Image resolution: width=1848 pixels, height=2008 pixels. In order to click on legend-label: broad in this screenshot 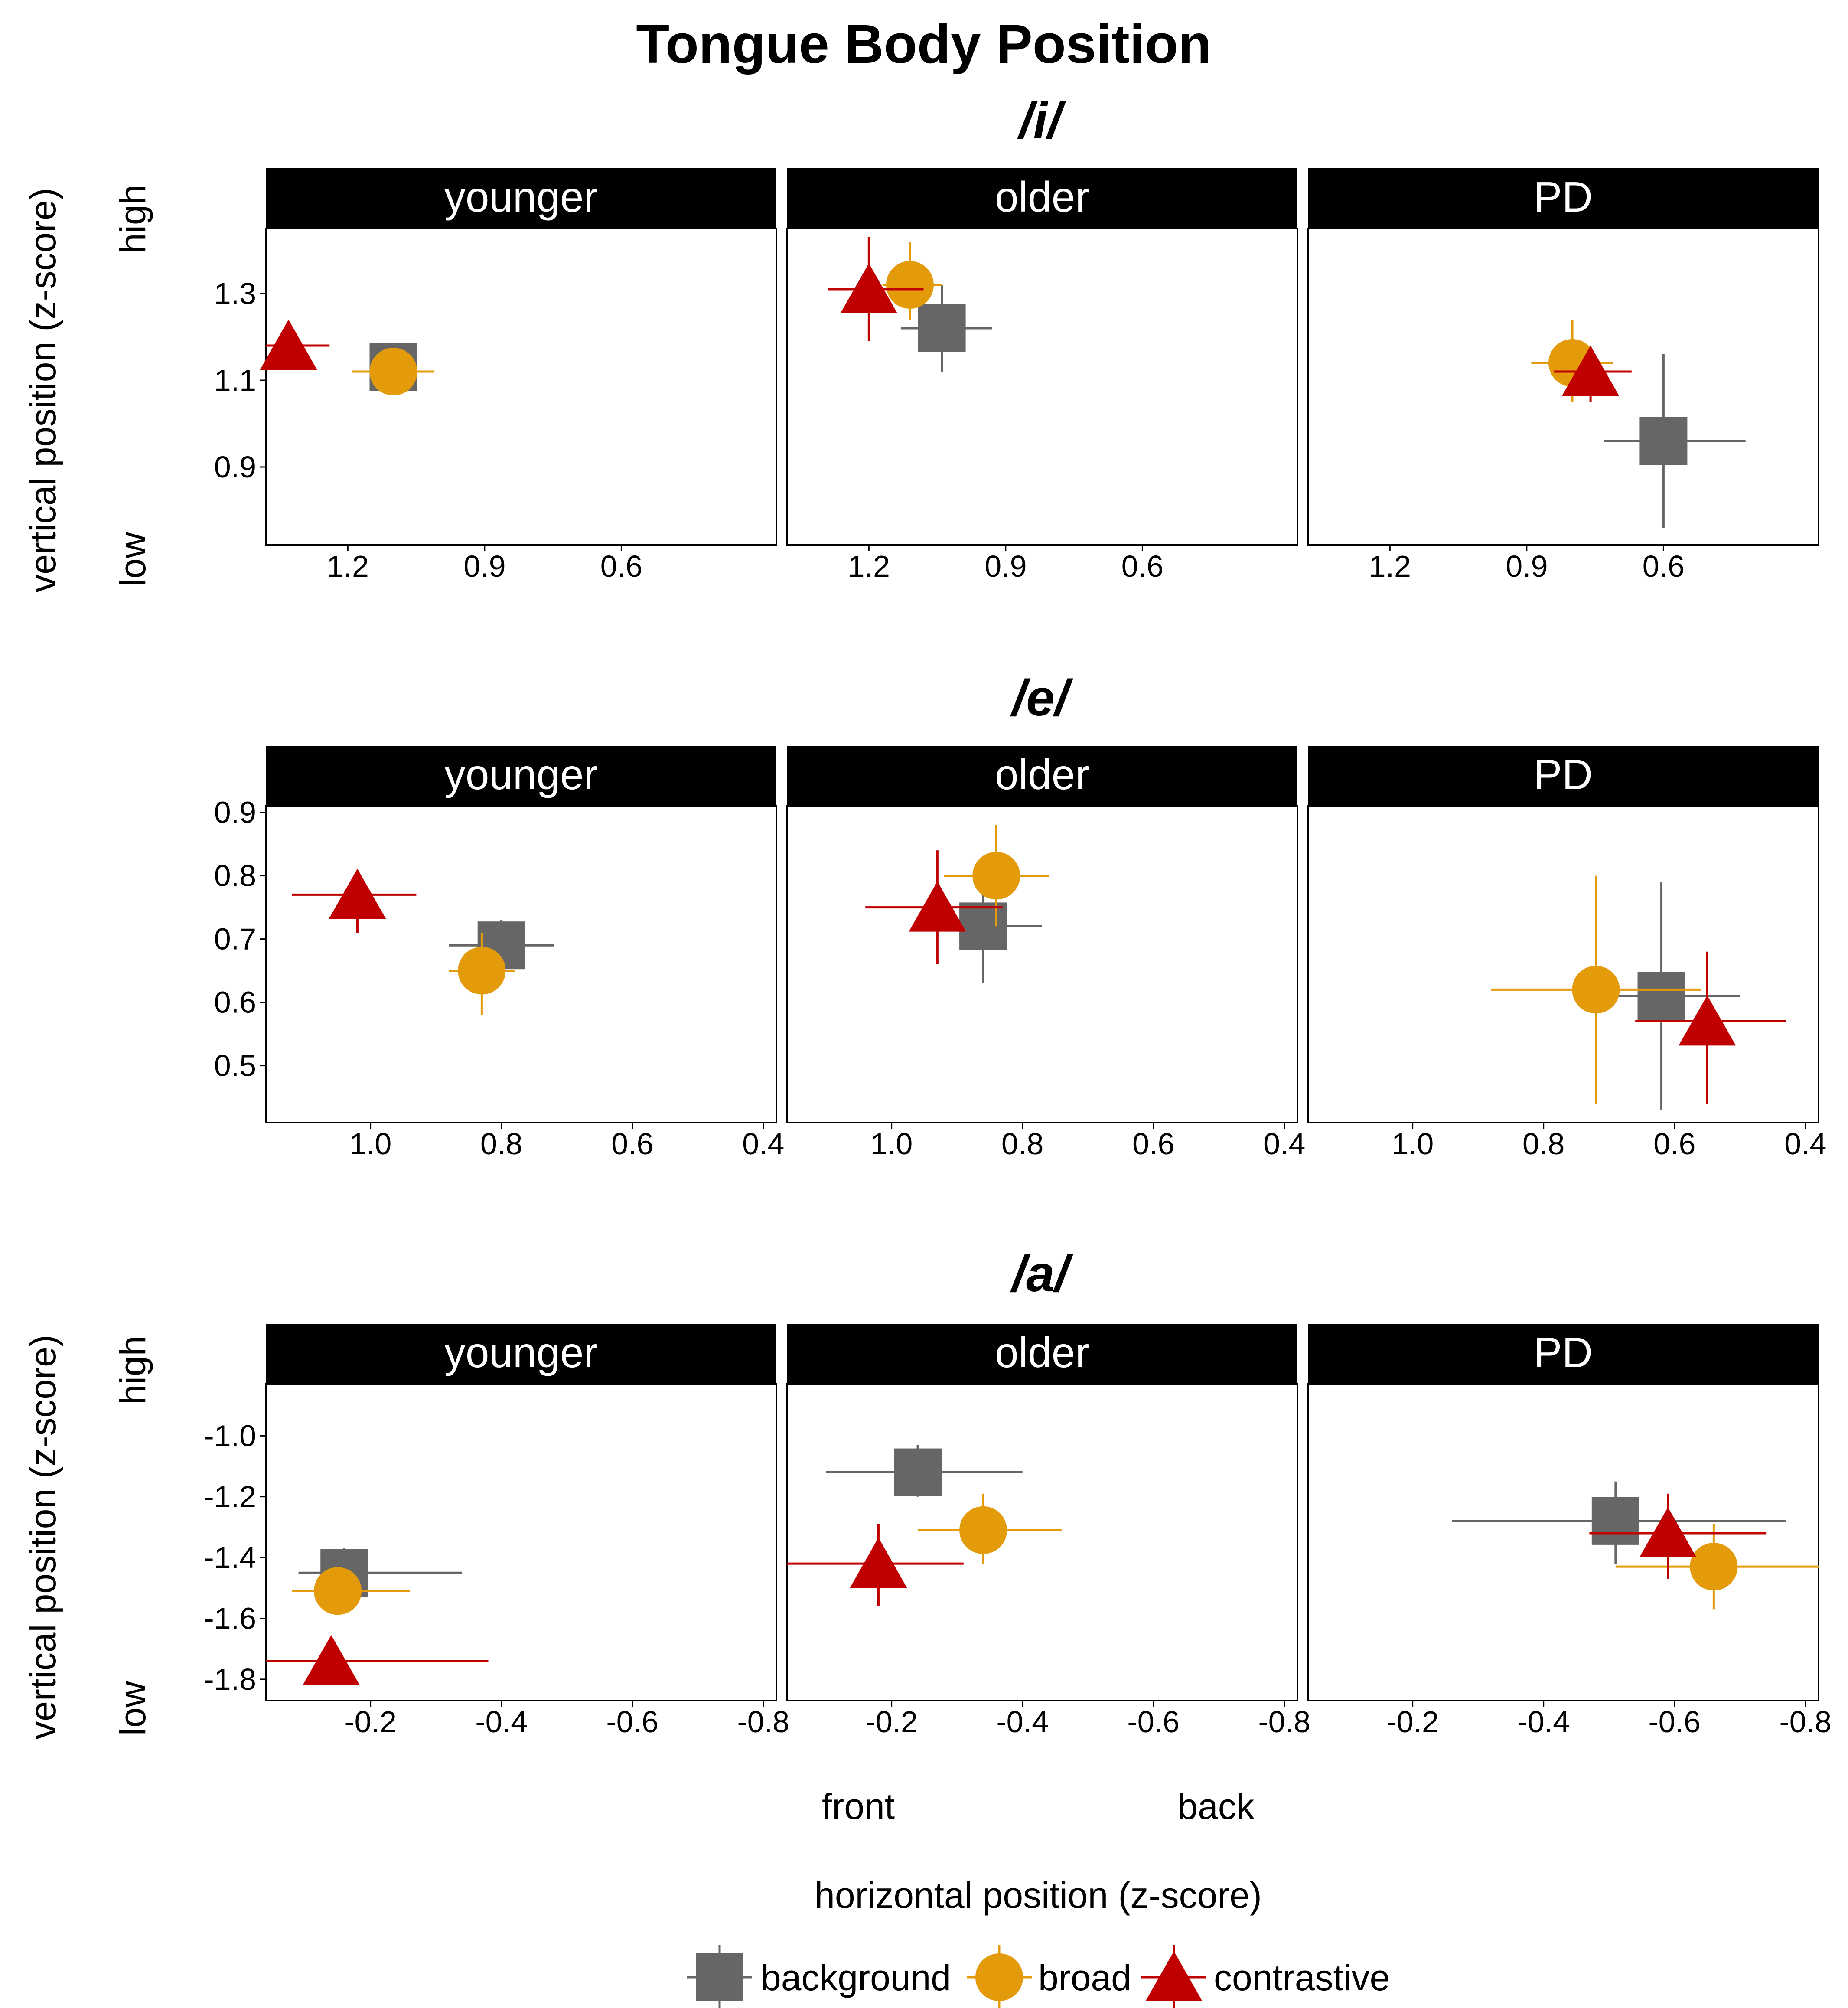, I will do `click(1084, 1977)`.